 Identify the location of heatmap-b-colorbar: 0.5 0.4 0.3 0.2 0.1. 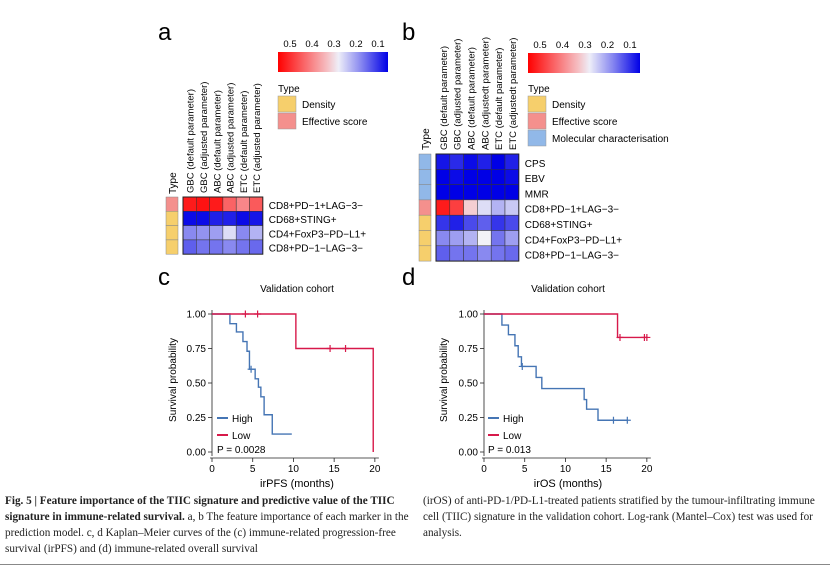
(584, 56).